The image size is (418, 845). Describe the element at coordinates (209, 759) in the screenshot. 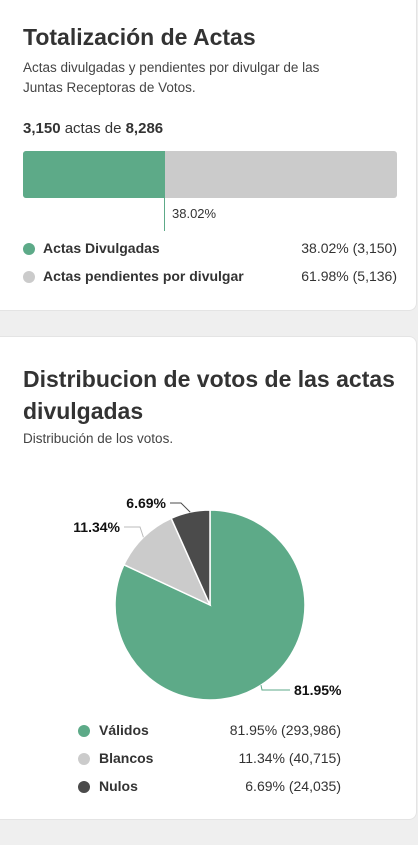

I see `legend-item-blancos: Blancos 11.34% (40,715)` at that location.